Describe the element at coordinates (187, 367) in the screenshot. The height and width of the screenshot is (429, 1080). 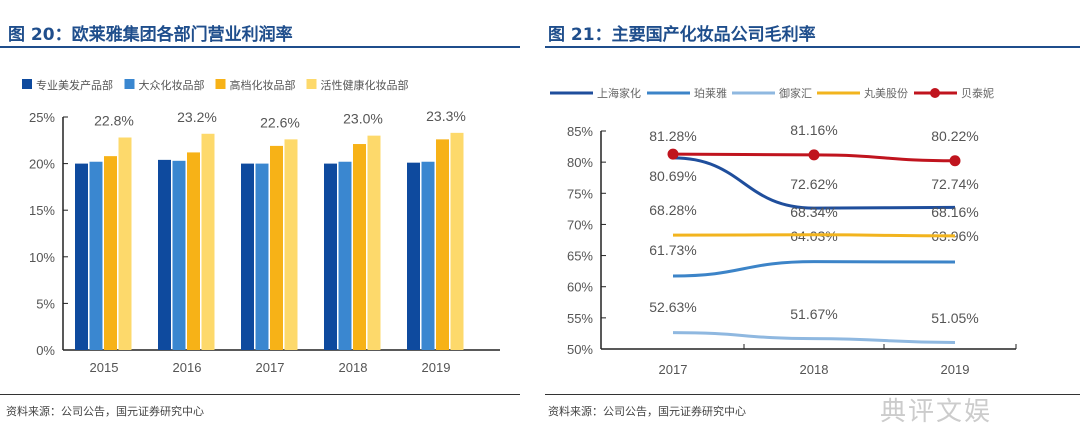
I see `bar-x-tick-label: 2016` at that location.